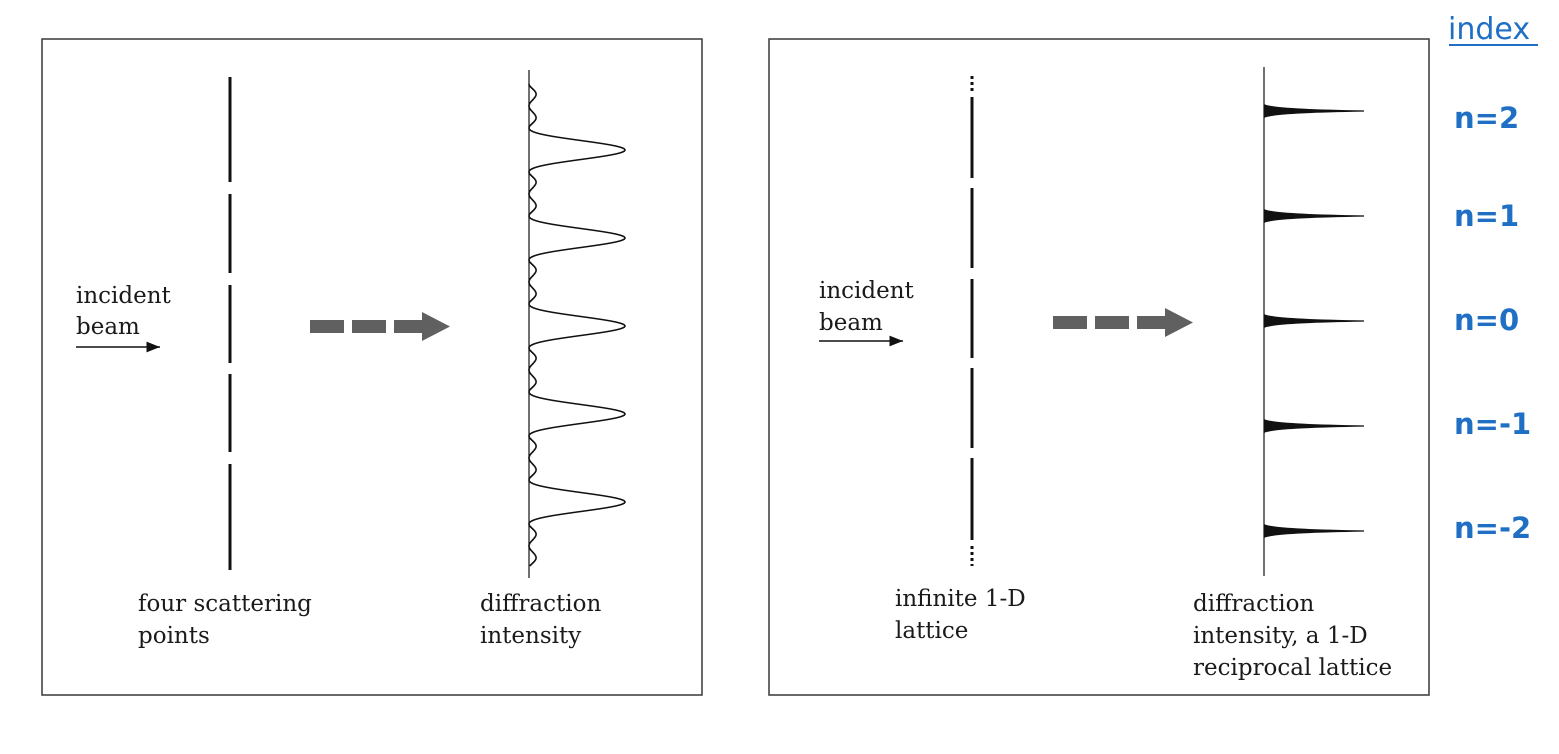 Image resolution: width=1559 pixels, height=754 pixels. What do you see at coordinates (1492, 424) in the screenshot?
I see `index-label-n-minus1: n=-1` at bounding box center [1492, 424].